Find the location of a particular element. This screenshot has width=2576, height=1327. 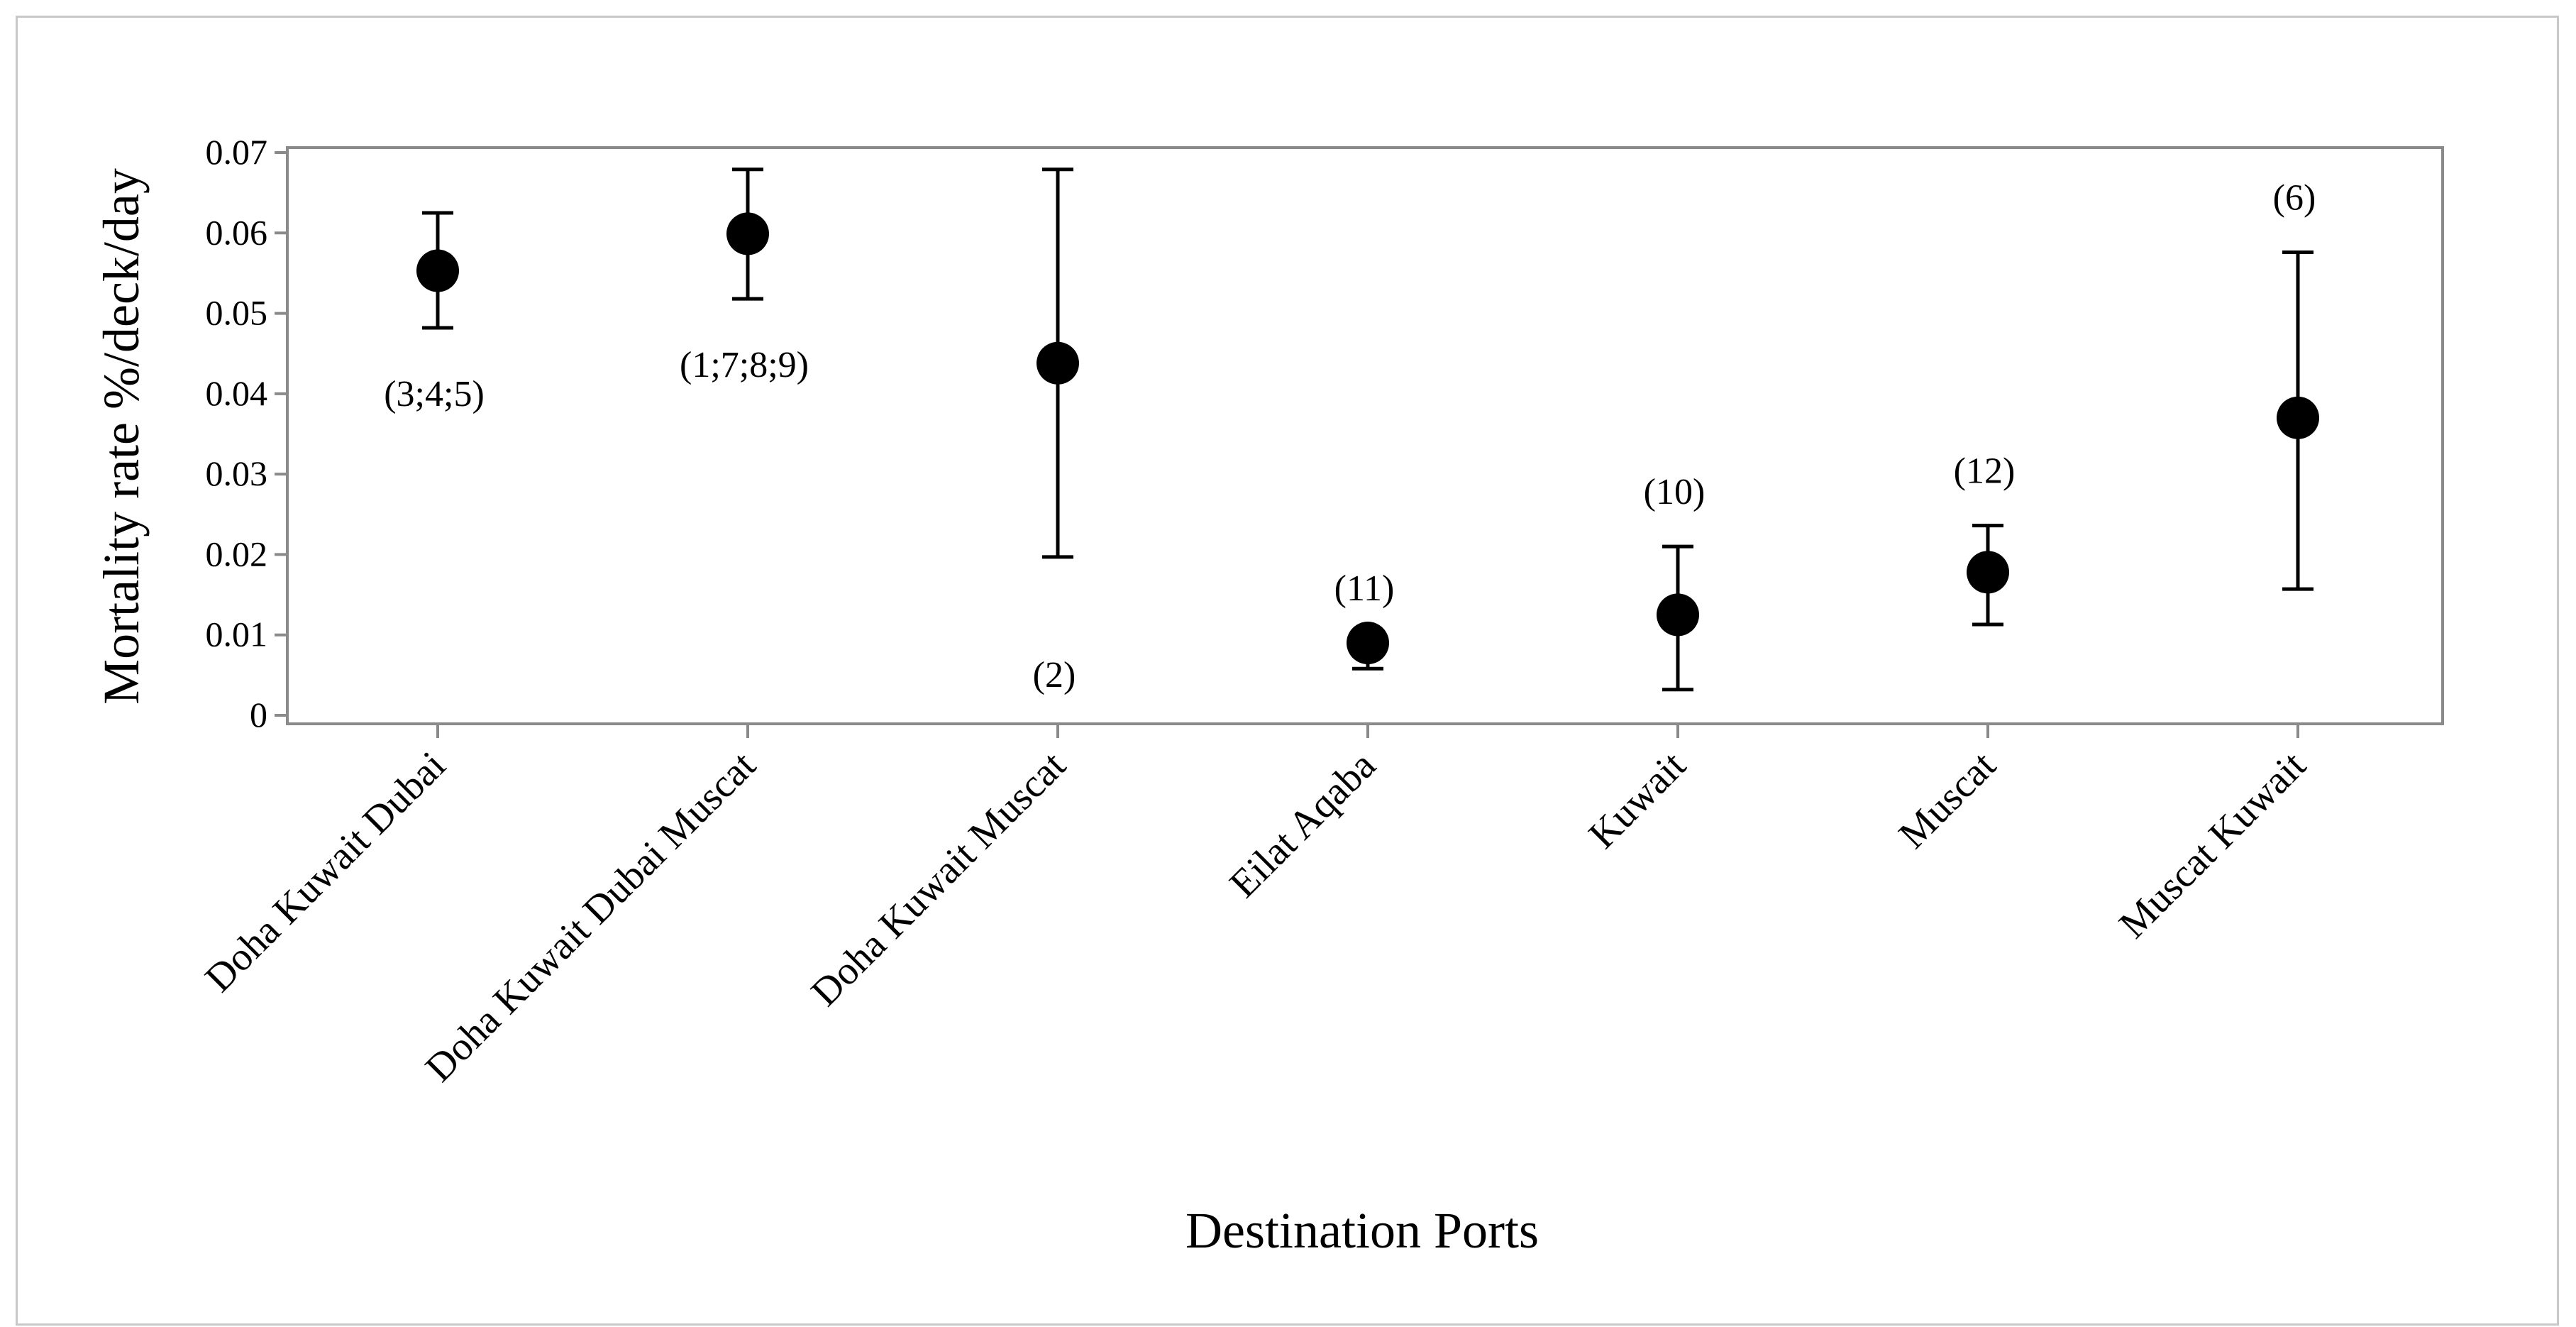

y-tick-label: 0.05 is located at coordinates (237, 313).